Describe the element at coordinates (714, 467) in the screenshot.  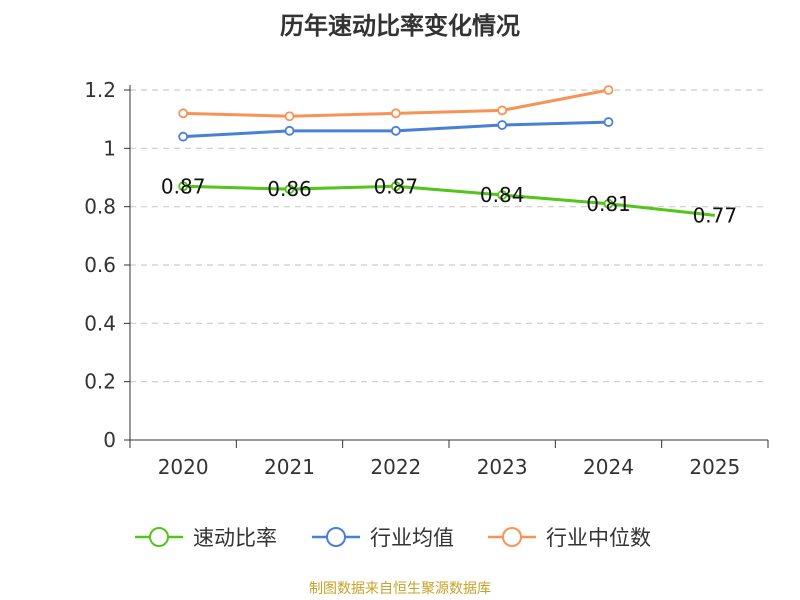
I see `x-tick-label: 2025` at that location.